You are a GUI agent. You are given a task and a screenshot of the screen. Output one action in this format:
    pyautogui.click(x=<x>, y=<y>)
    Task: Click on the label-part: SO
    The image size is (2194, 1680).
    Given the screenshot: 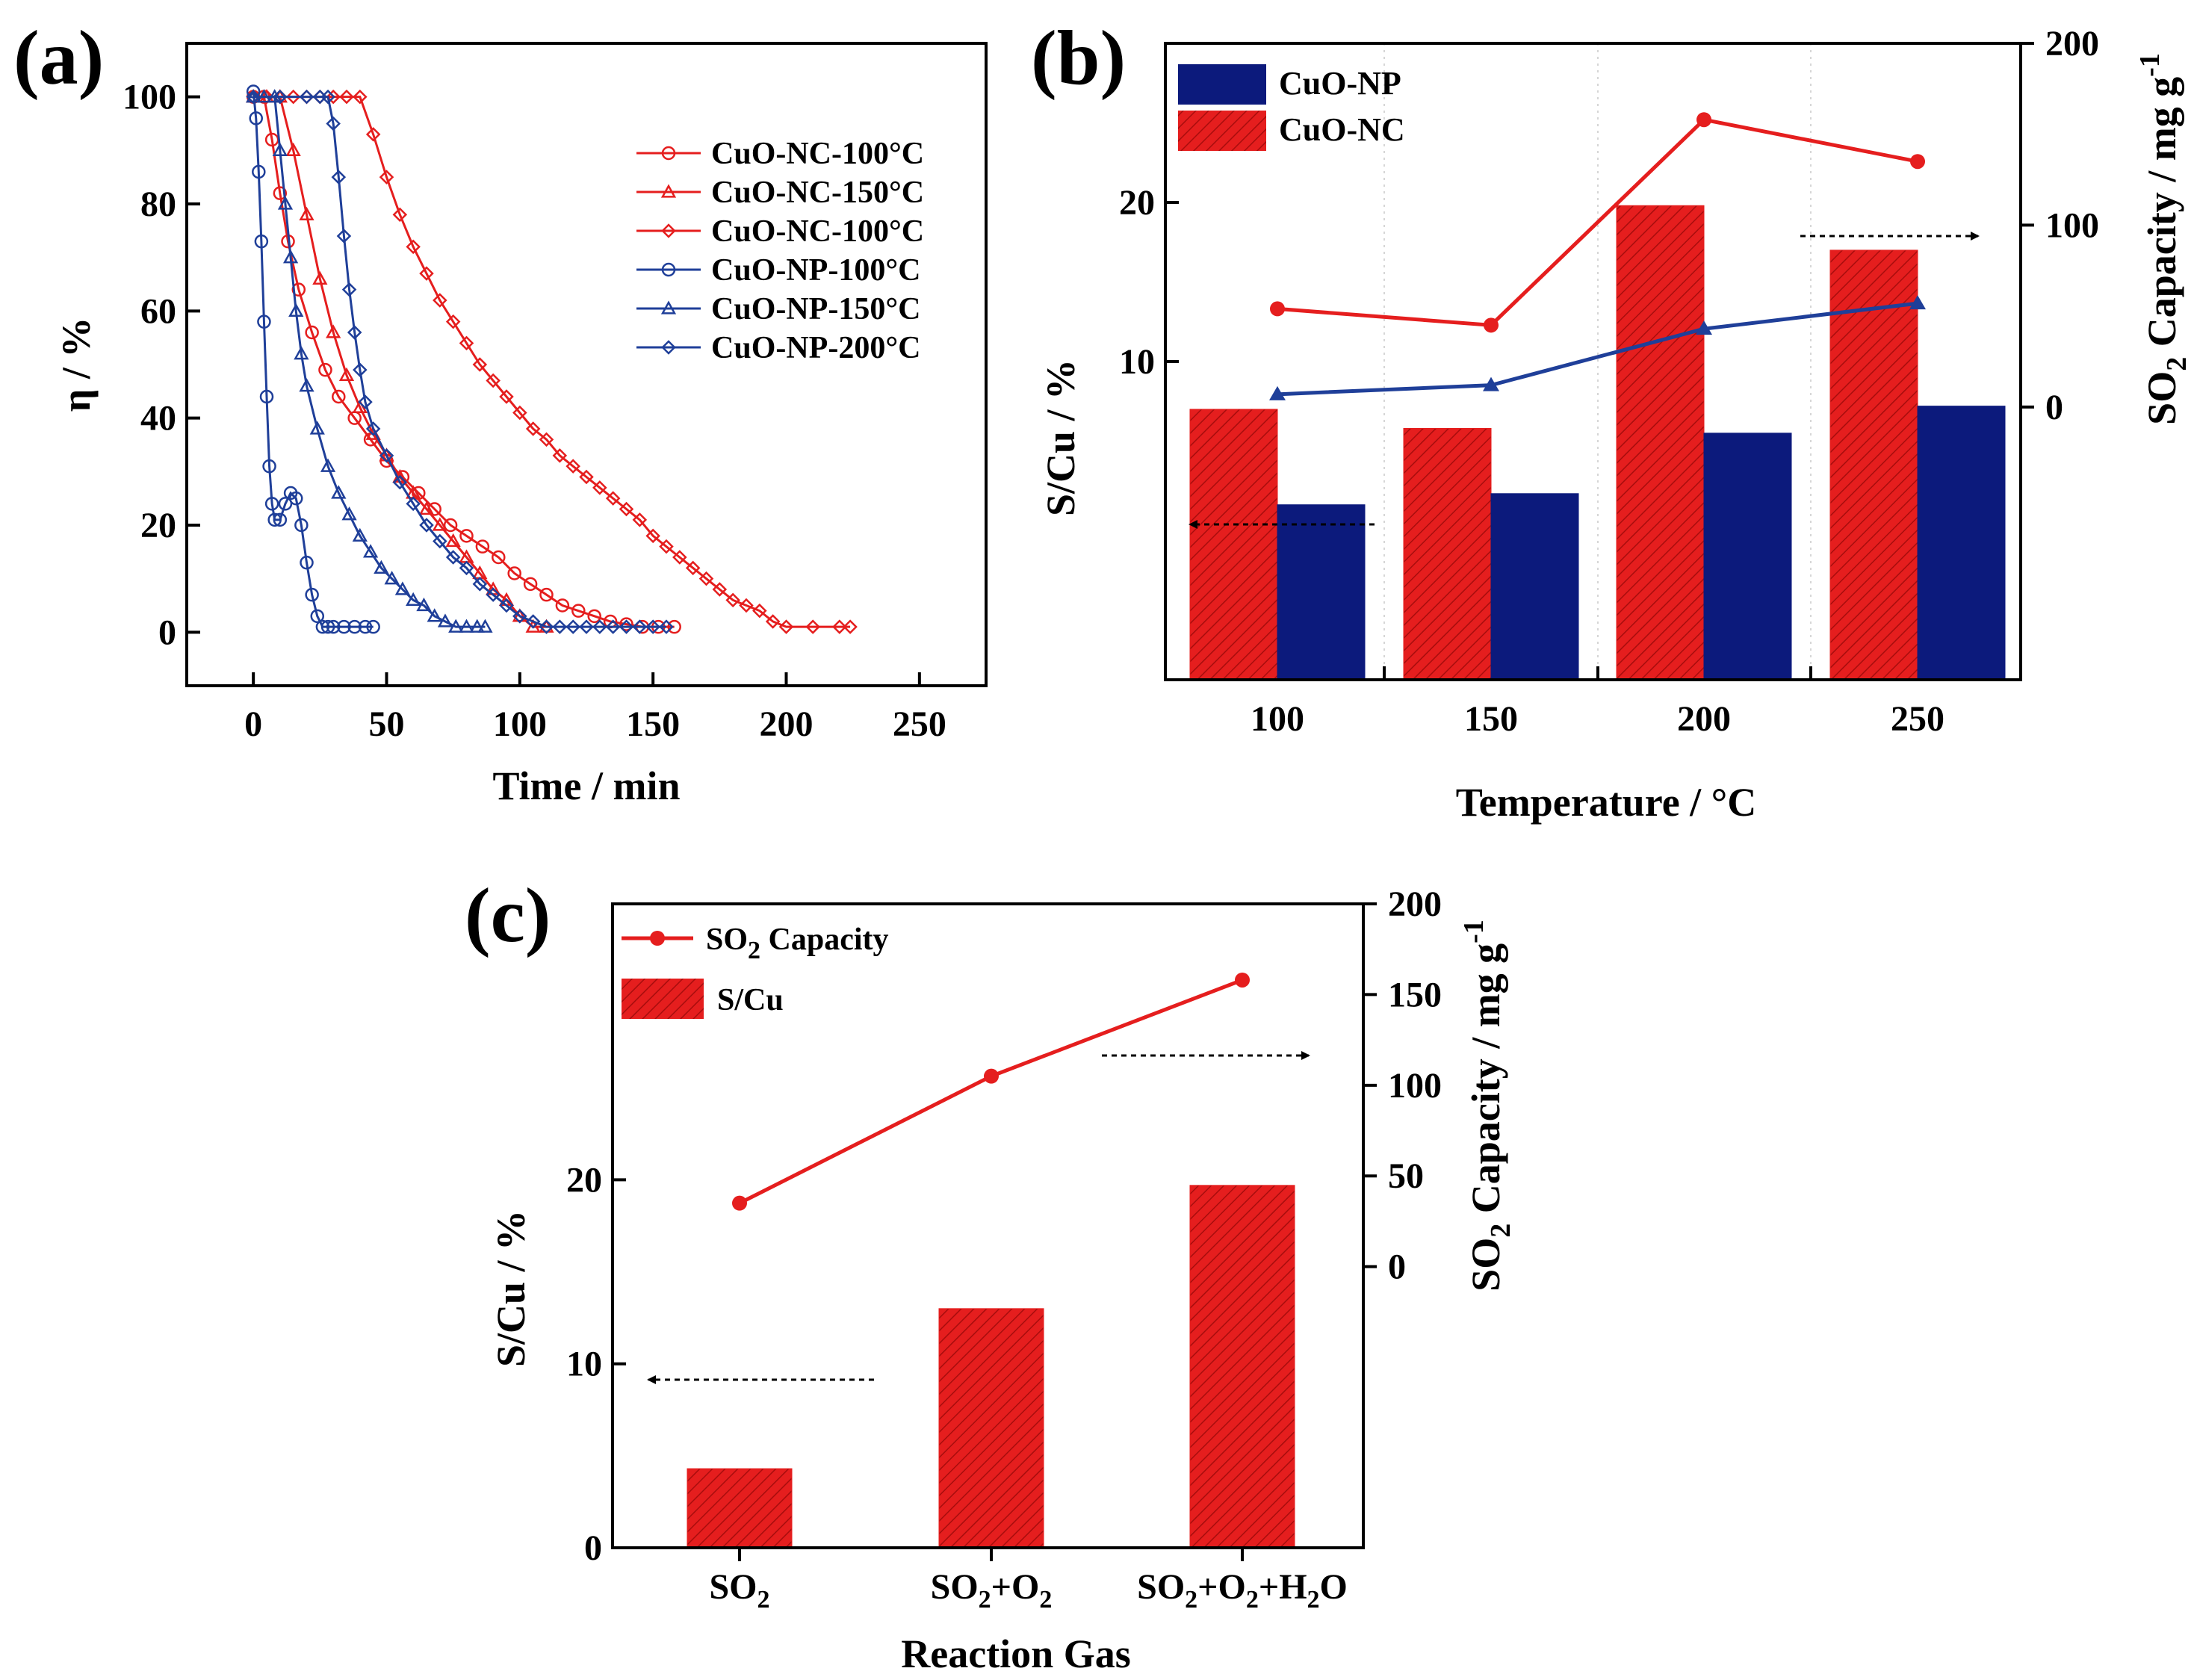 What is the action you would take?
    pyautogui.click(x=727, y=940)
    